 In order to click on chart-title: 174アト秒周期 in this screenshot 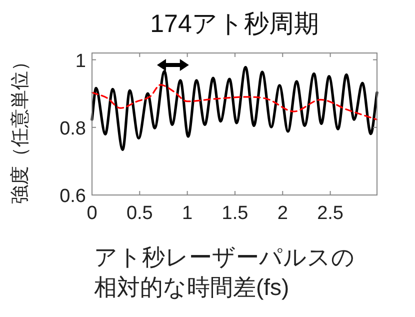, I will do `click(234, 24)`.